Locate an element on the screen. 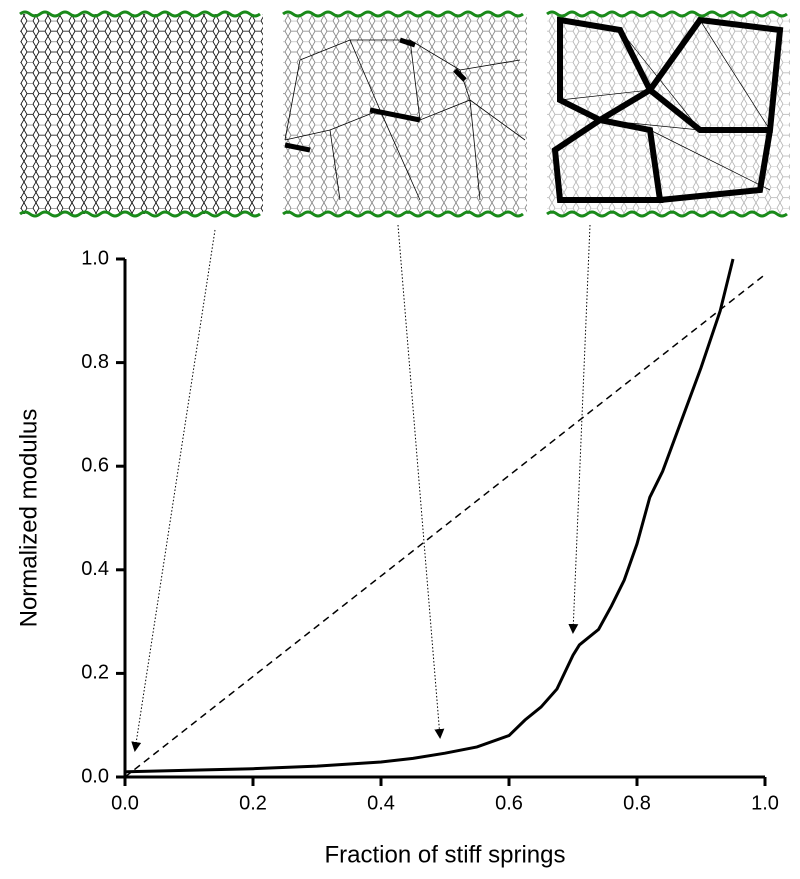  network-image-right is located at coordinates (668, 114).